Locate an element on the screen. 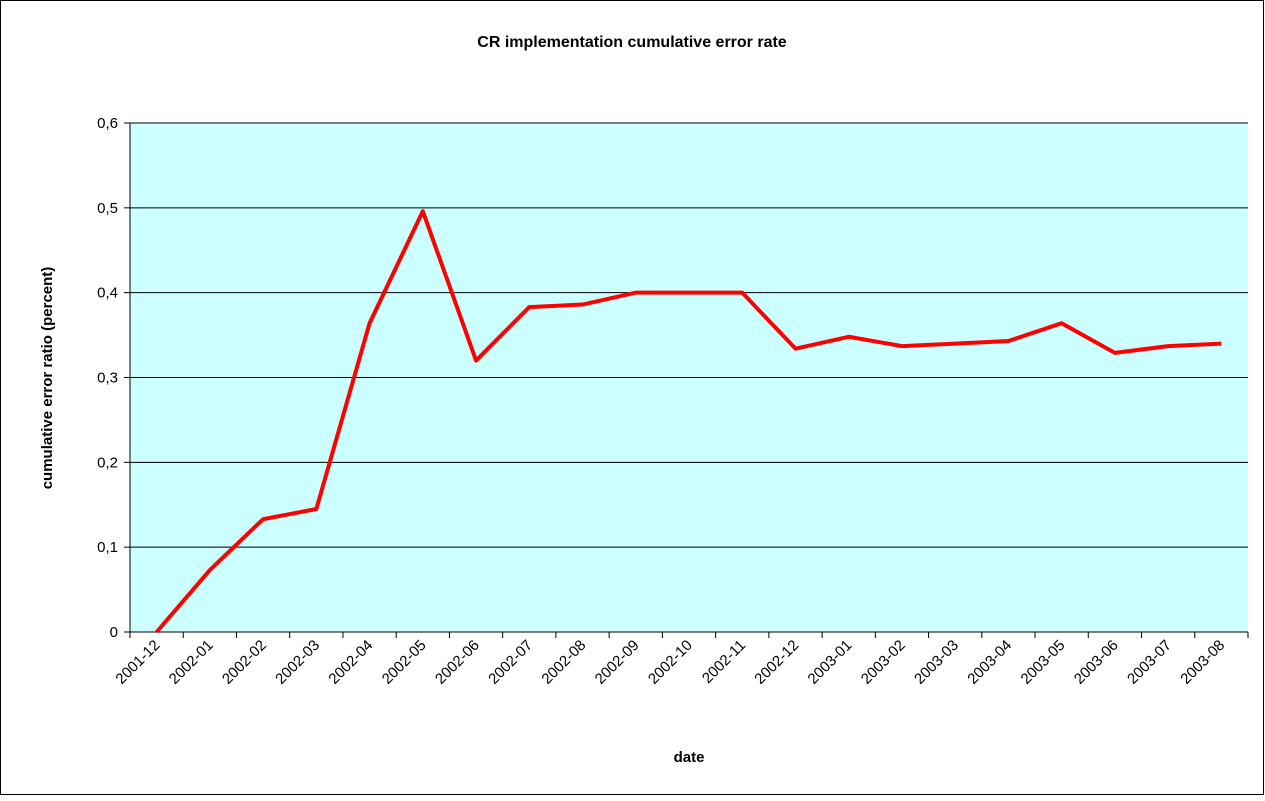 The height and width of the screenshot is (801, 1265). y-axis-label: cumulative error ratio (percent) is located at coordinates (47, 378).